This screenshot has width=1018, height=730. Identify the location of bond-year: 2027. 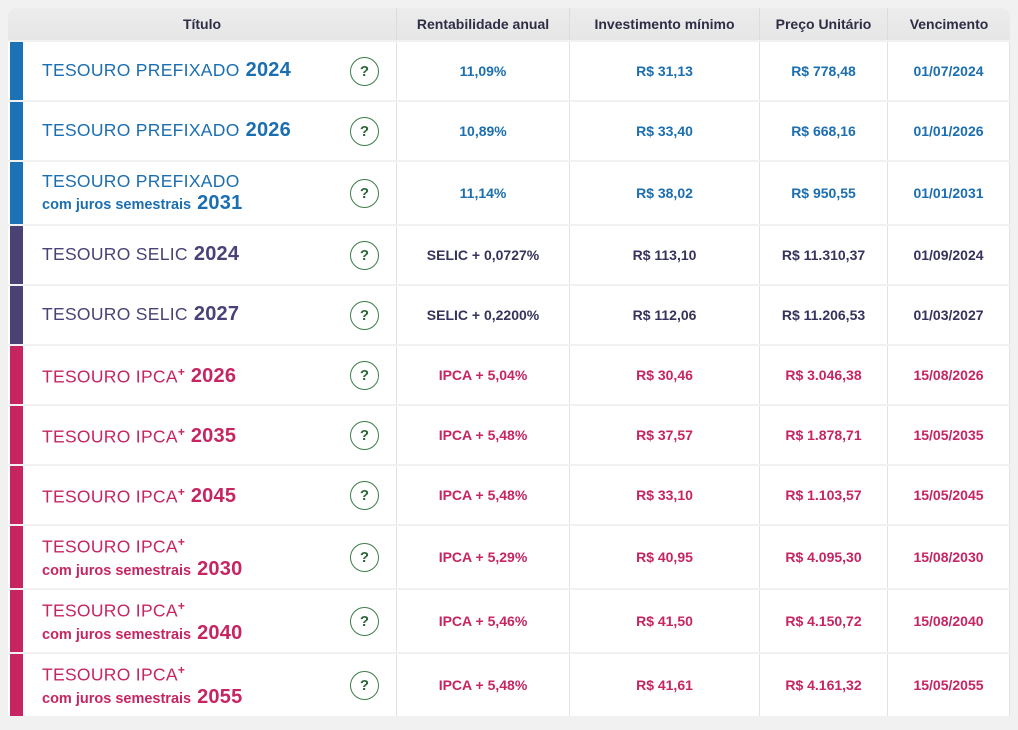
(216, 314).